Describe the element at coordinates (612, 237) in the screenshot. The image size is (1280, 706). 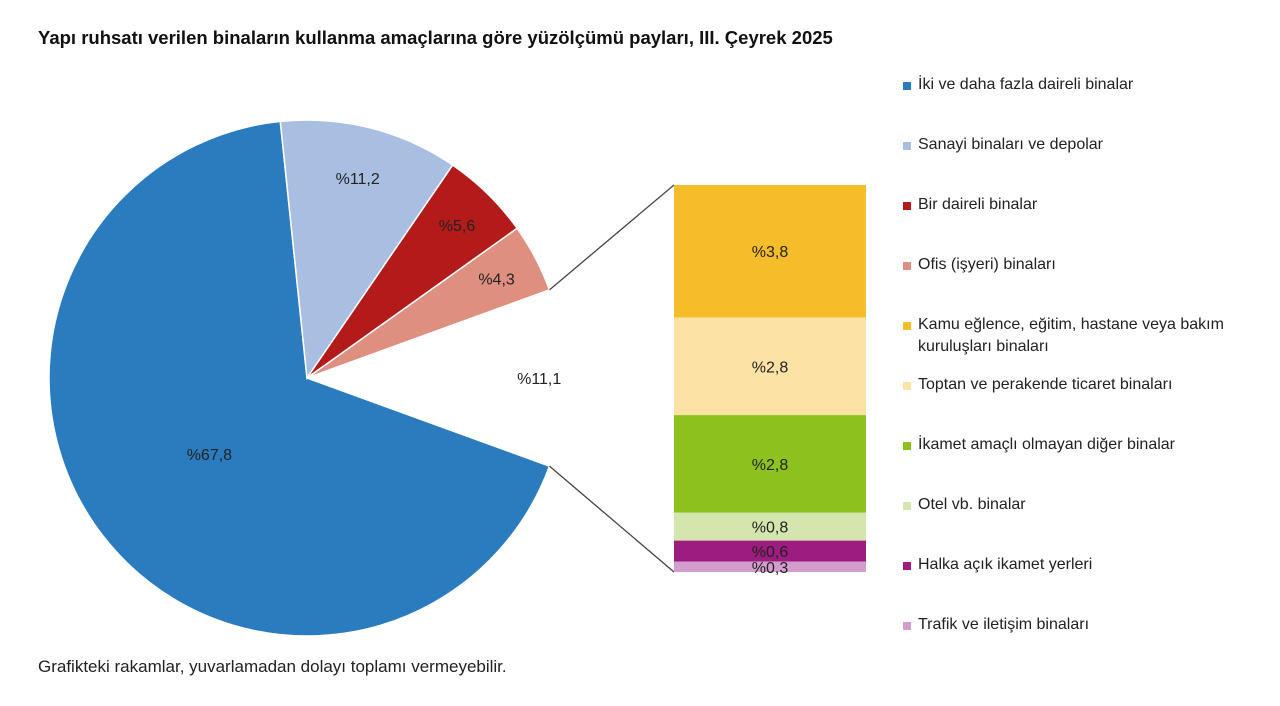
I see `connector-line-top` at that location.